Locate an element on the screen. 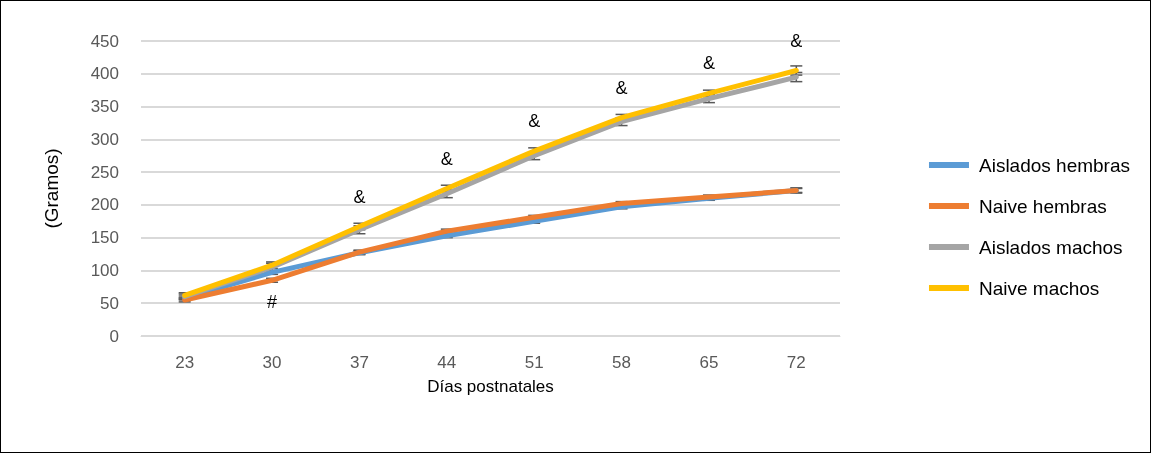 This screenshot has width=1151, height=453. x-tick-label: 51 is located at coordinates (534, 362).